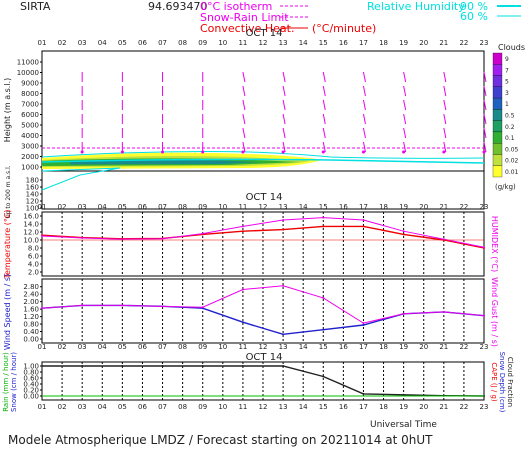 The image size is (528, 450). I want to click on hour-top-07: 07, so click(162, 43).